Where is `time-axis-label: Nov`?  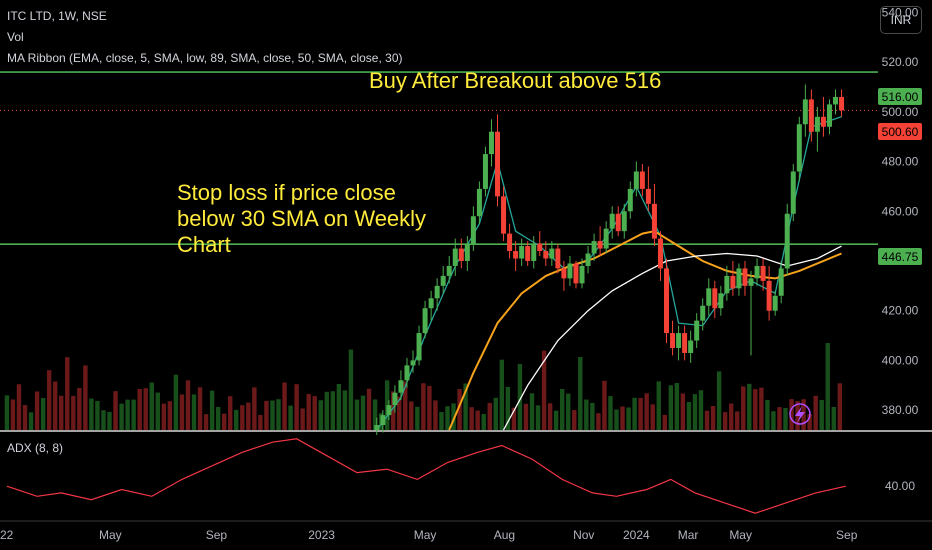
time-axis-label: Nov is located at coordinates (583, 535).